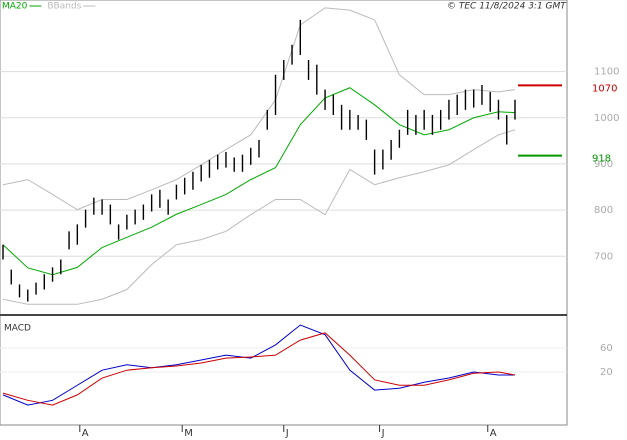  I want to click on y-tick-label: 1000, so click(606, 118).